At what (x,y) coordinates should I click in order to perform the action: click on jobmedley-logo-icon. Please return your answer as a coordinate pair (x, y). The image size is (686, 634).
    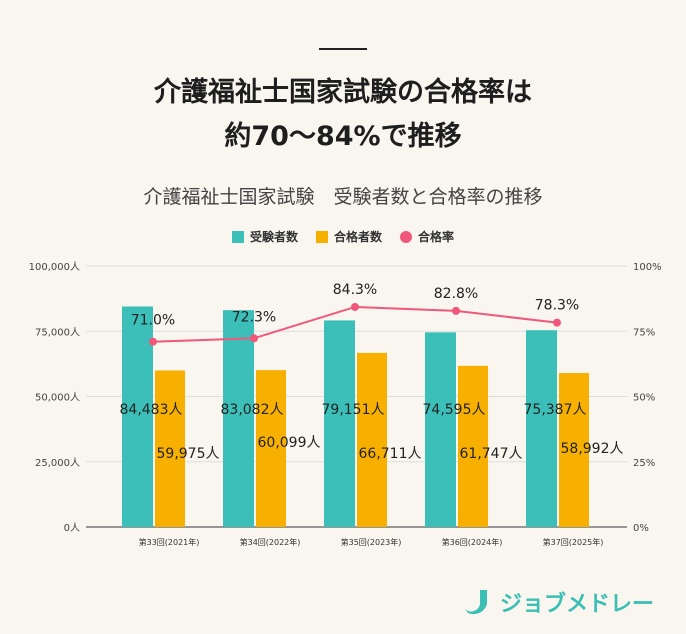
    Looking at the image, I should click on (475, 602).